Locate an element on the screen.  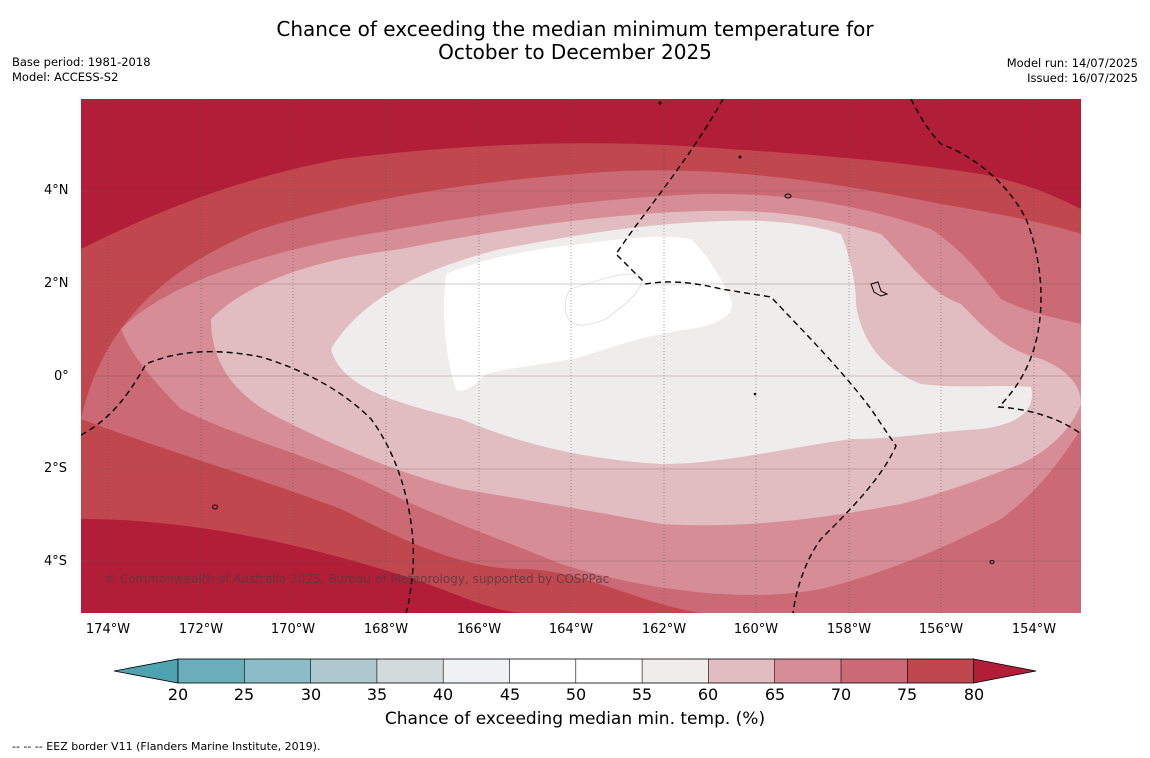
lon-label-156w: 156°W is located at coordinates (941, 629).